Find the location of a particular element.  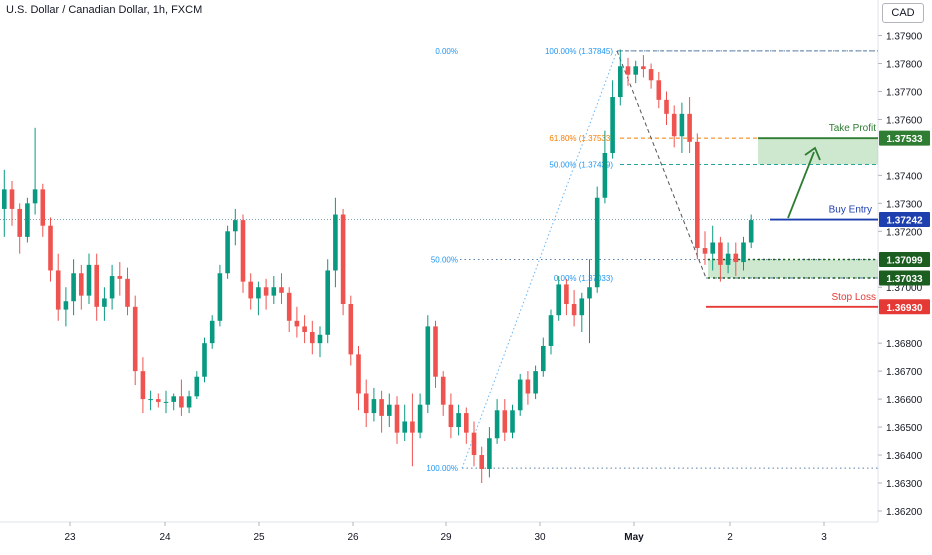

symbol-title: U.S. Dollar / Canadian Dollar, 1h, FXCM is located at coordinates (104, 10).